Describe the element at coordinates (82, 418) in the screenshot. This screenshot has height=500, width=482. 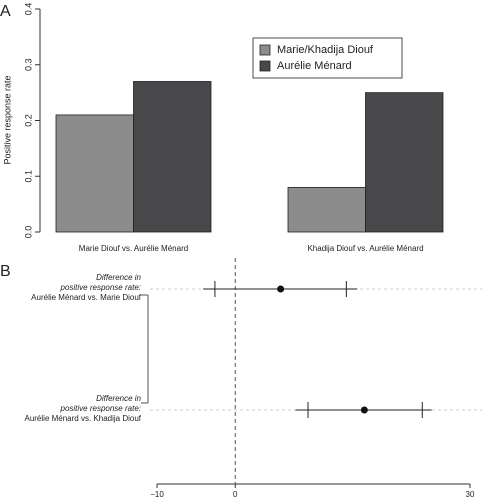
I see `row-label: Aurélie Ménard vs. Khadija Diouf` at that location.